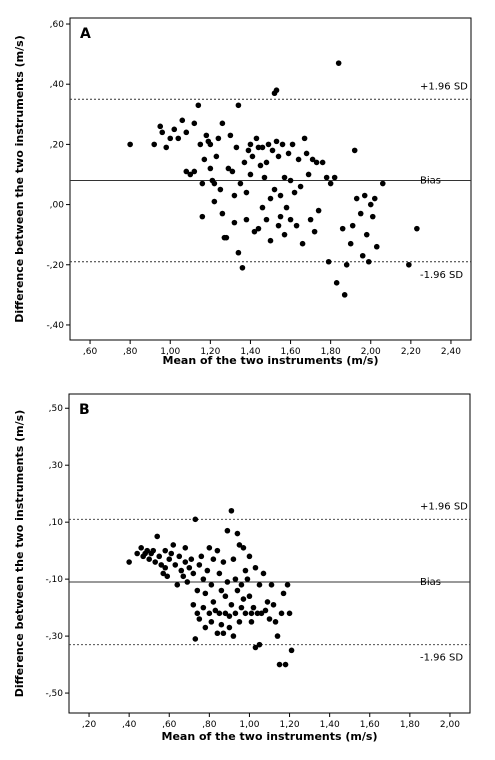 The image size is (495, 760). What do you see at coordinates (169, 725) in the screenshot?
I see `x-tick-label: ,60` at bounding box center [169, 725].